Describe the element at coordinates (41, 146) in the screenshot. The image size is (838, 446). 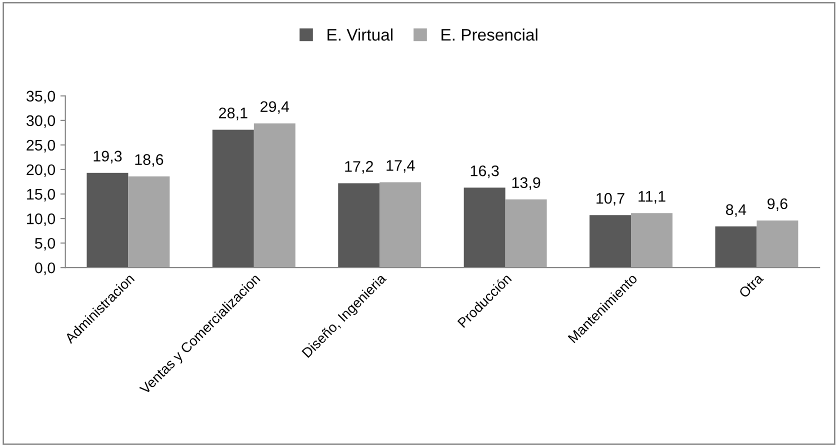
I see `y-tick-label: 25,0` at that location.